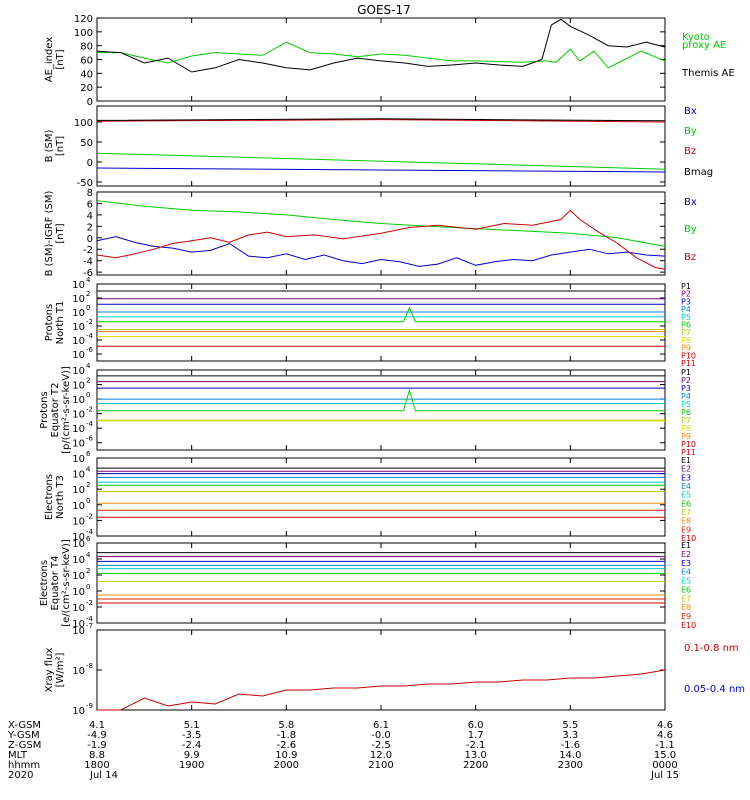 This screenshot has height=800, width=750. Describe the element at coordinates (192, 735) in the screenshot. I see `x-row-value: -3.5` at that location.